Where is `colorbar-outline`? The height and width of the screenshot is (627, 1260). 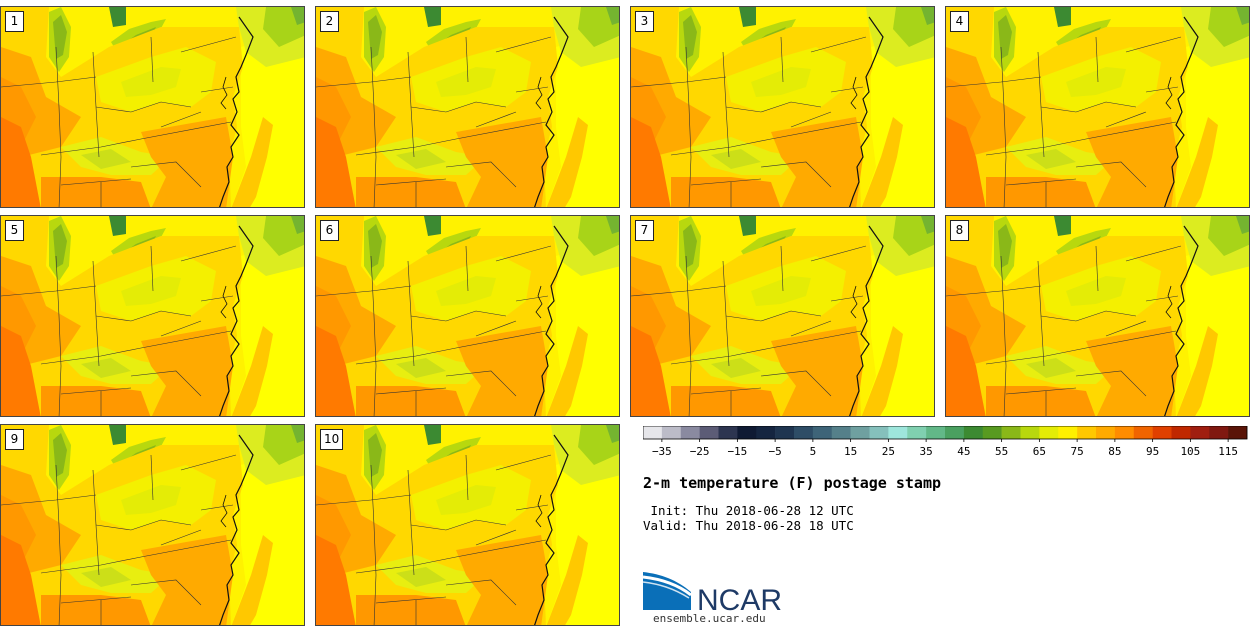 colorbar-outline is located at coordinates (945, 433).